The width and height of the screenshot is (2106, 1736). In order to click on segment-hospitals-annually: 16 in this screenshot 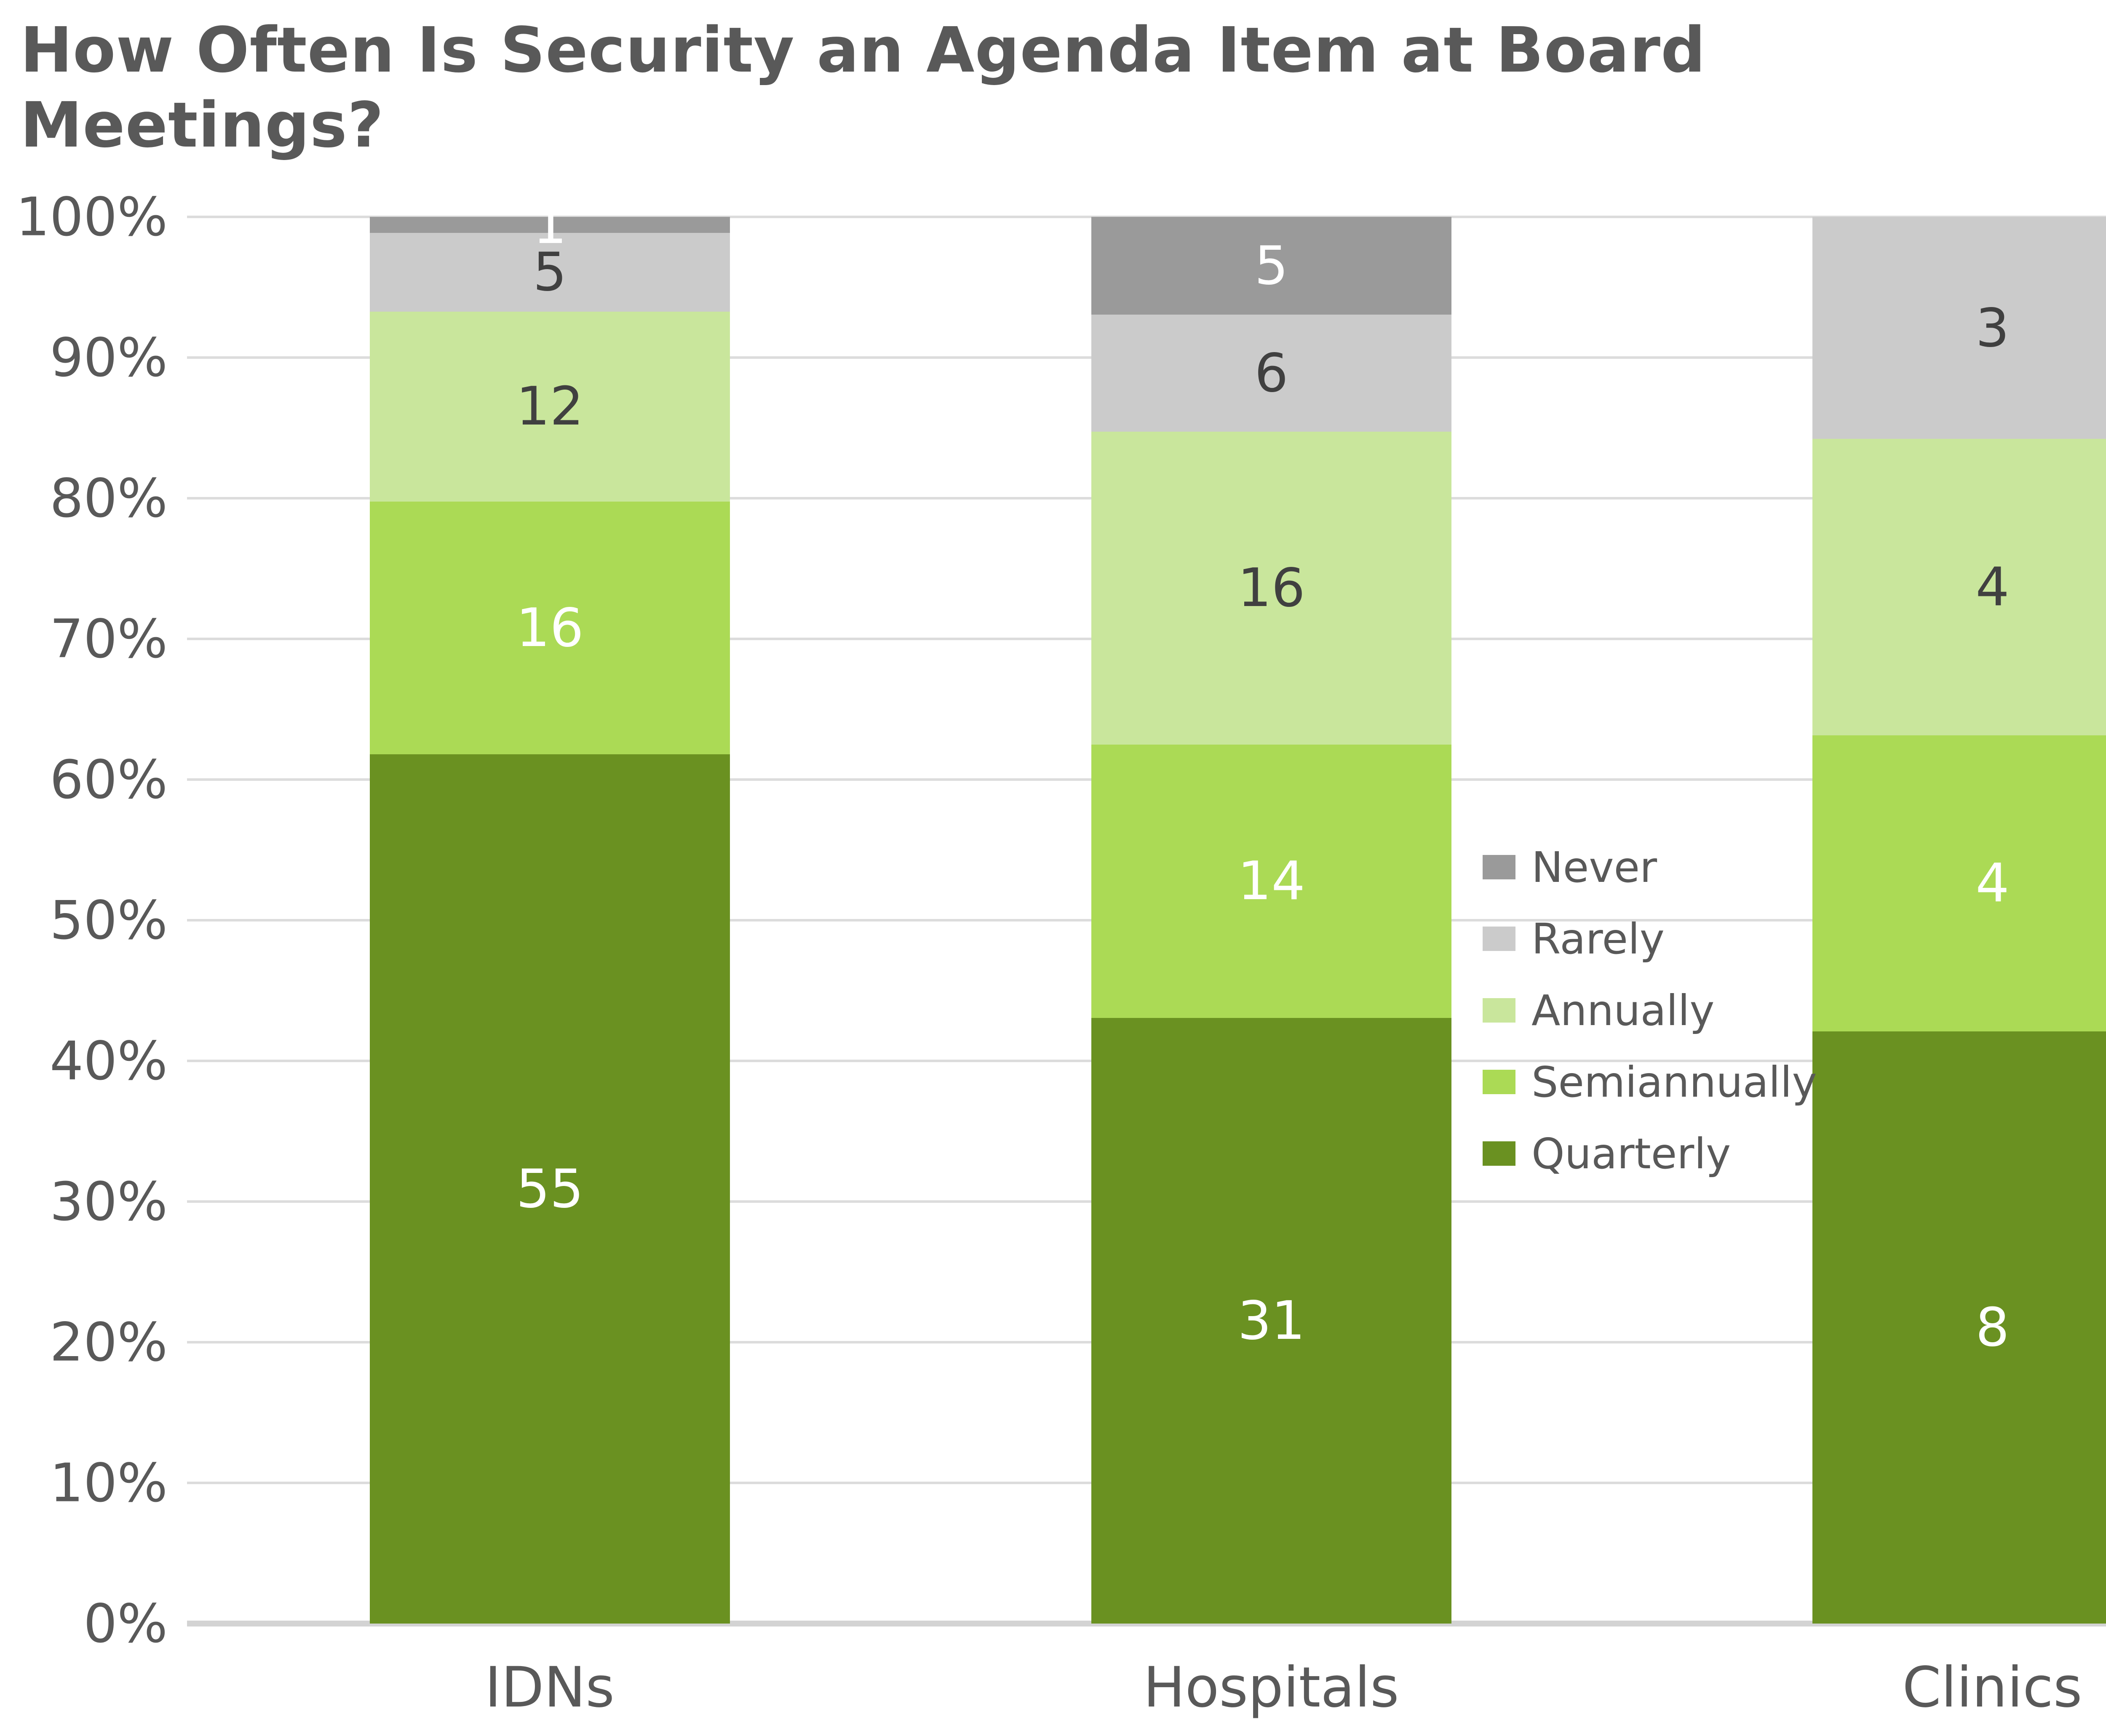, I will do `click(1271, 588)`.